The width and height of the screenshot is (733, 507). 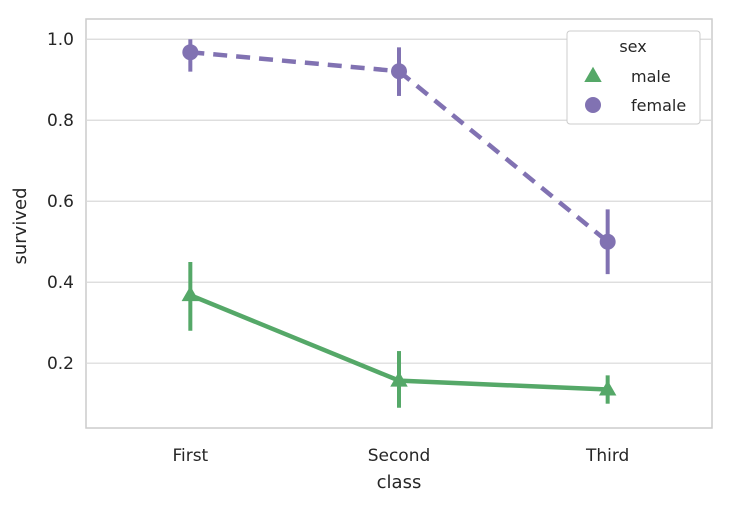 I want to click on y-axis-label: survived, so click(x=20, y=226).